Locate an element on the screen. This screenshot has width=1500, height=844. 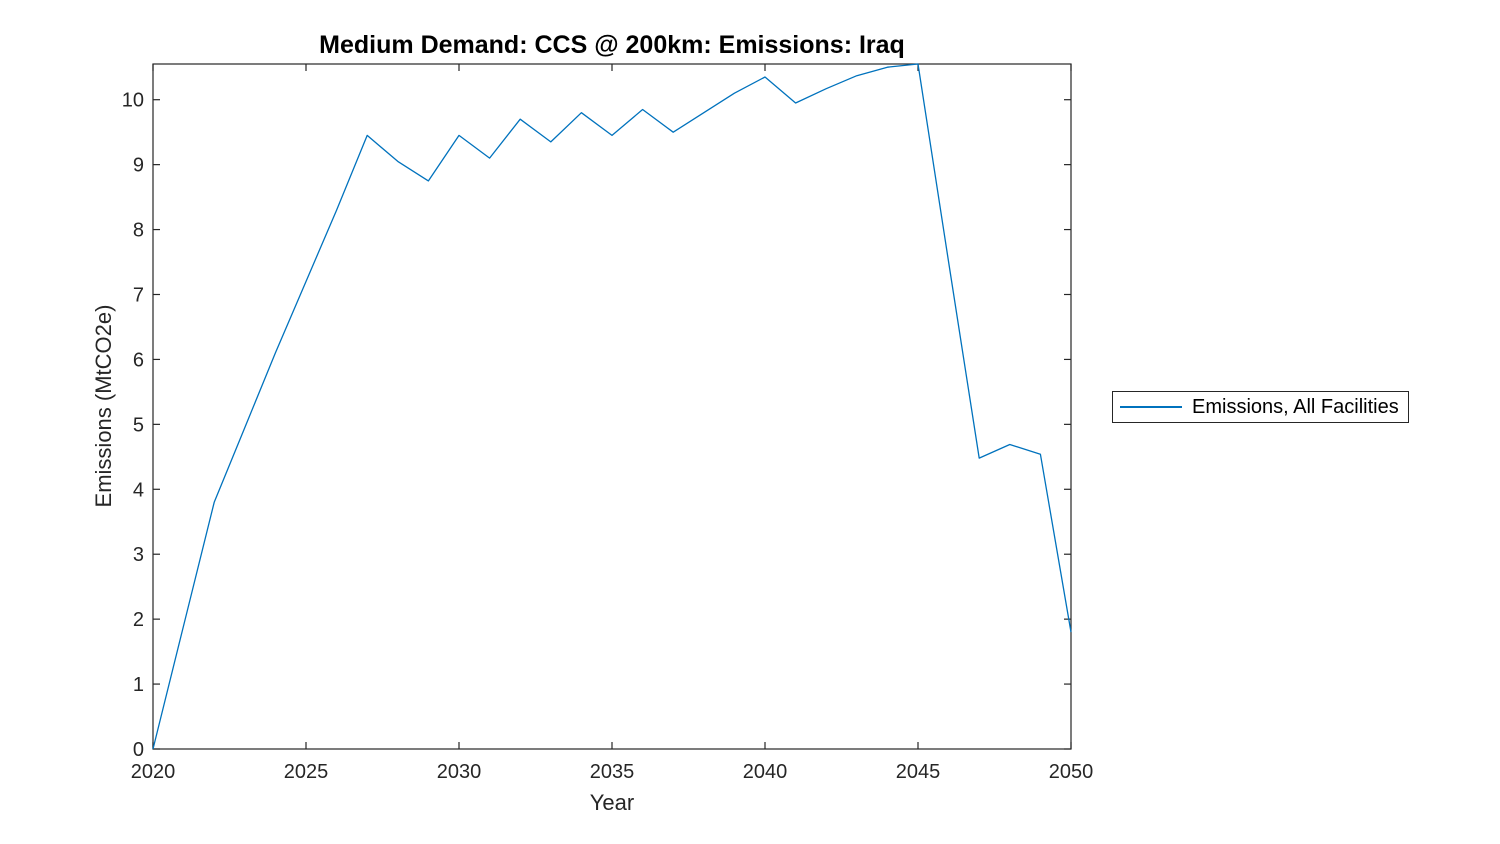
y-tick-label: 2 is located at coordinates (138, 620).